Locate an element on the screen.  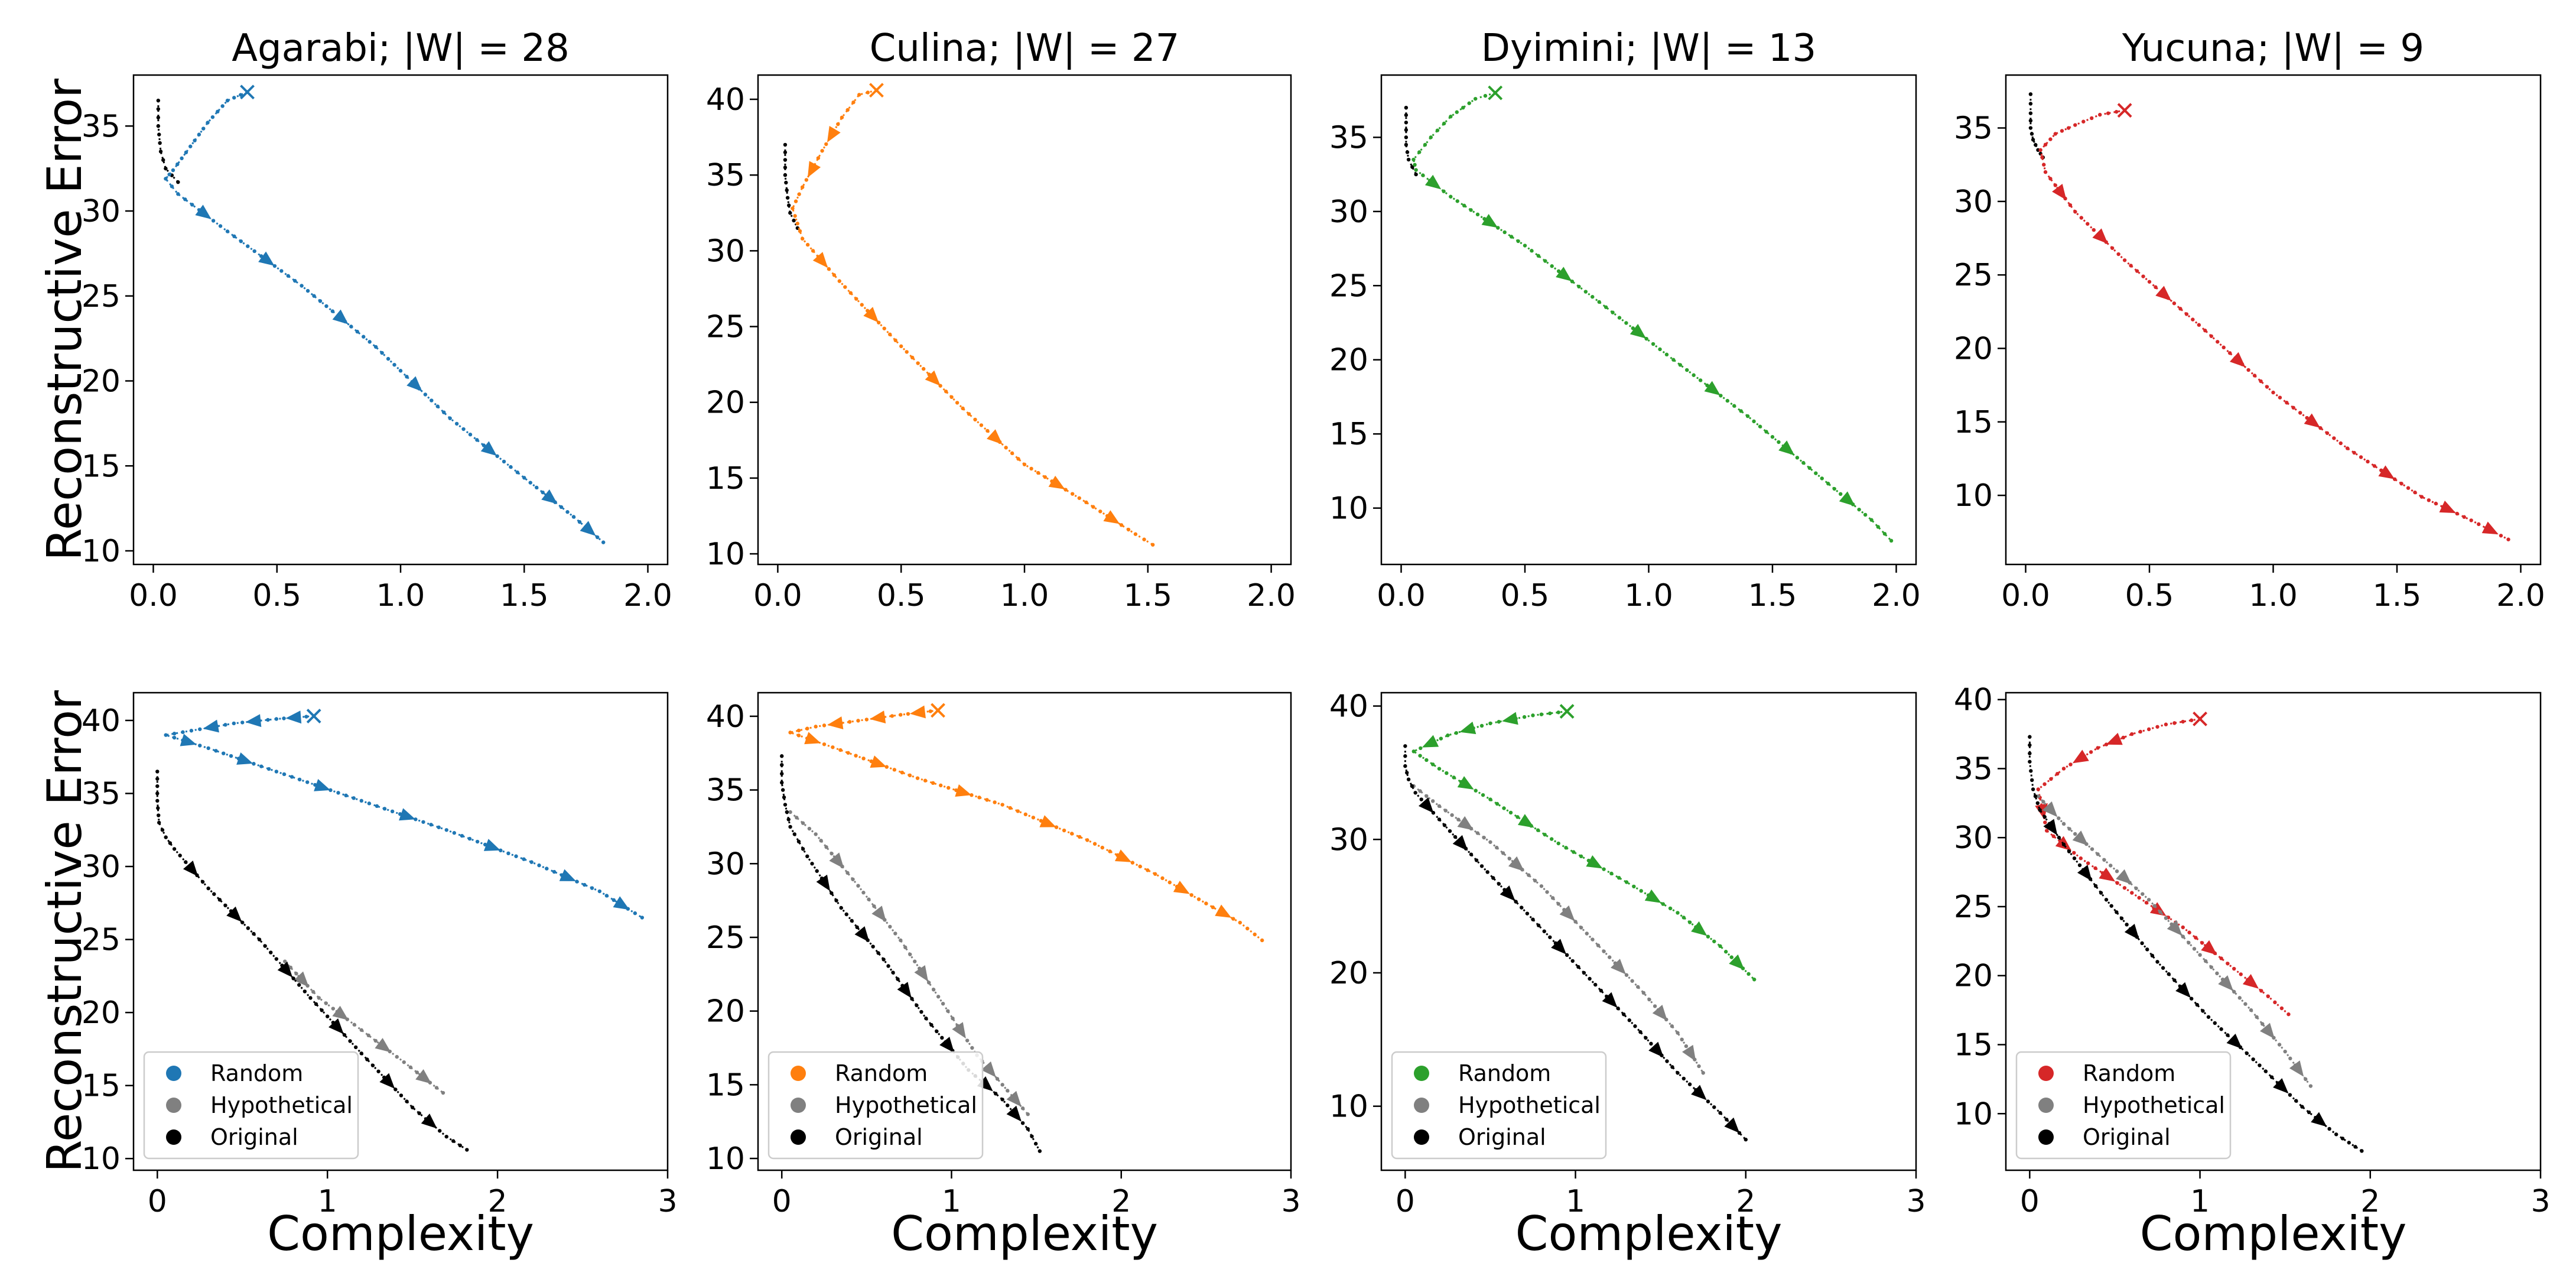
y-tick-label: 20 is located at coordinates (1348, 973).